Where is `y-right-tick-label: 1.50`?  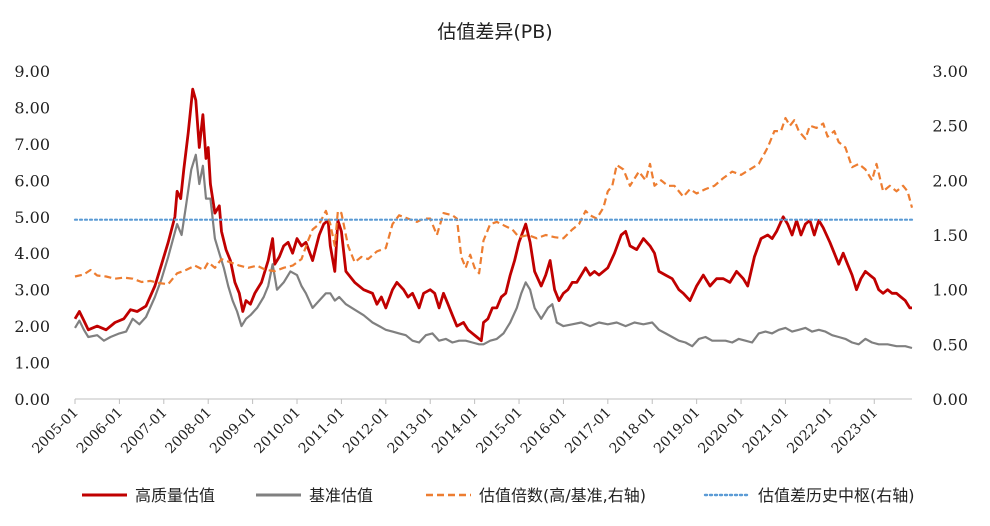
y-right-tick-label: 1.50 is located at coordinates (950, 235).